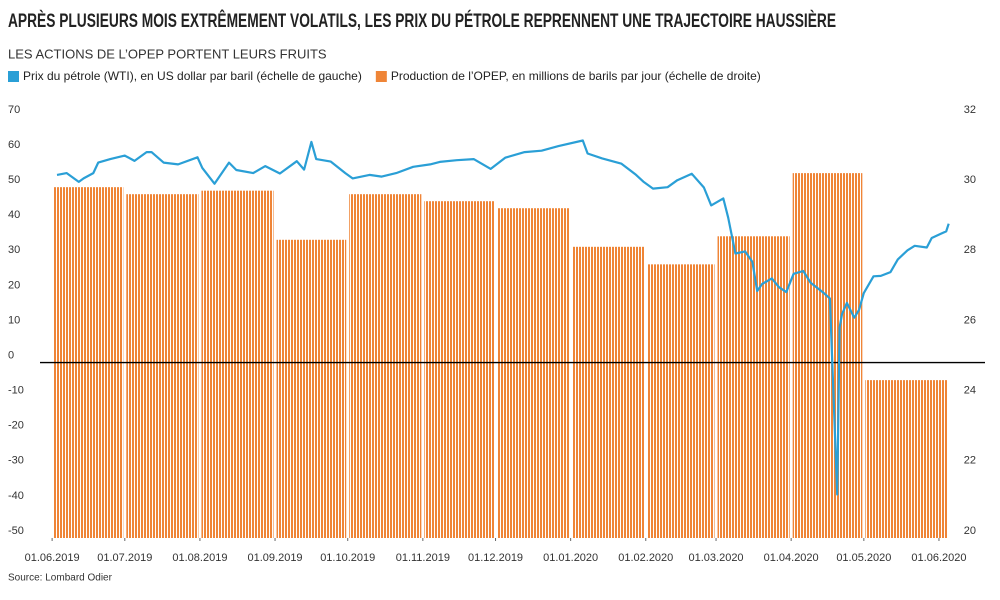 The image size is (1000, 600). I want to click on x-tick-label: 01.04.2020, so click(791, 558).